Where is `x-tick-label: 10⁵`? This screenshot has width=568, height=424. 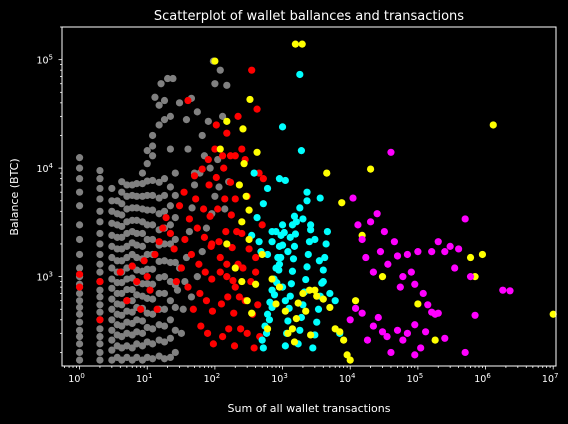
x-tick-label: 10⁵ is located at coordinates (415, 378).